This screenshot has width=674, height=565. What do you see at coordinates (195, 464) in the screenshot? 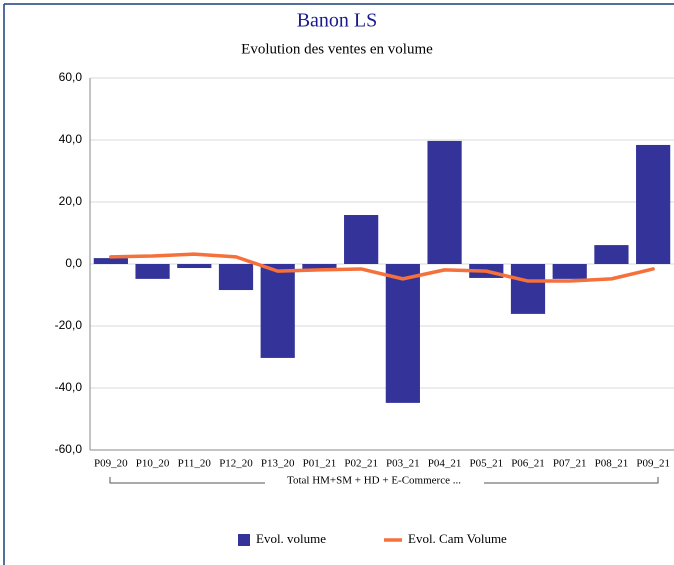
I see `x-tick-label: P11_20` at bounding box center [195, 464].